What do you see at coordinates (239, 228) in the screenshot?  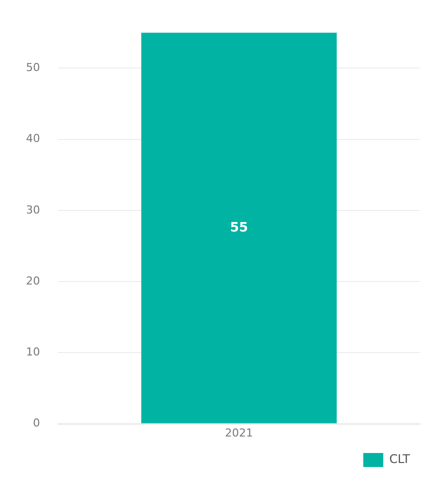 I see `data-label: 55` at bounding box center [239, 228].